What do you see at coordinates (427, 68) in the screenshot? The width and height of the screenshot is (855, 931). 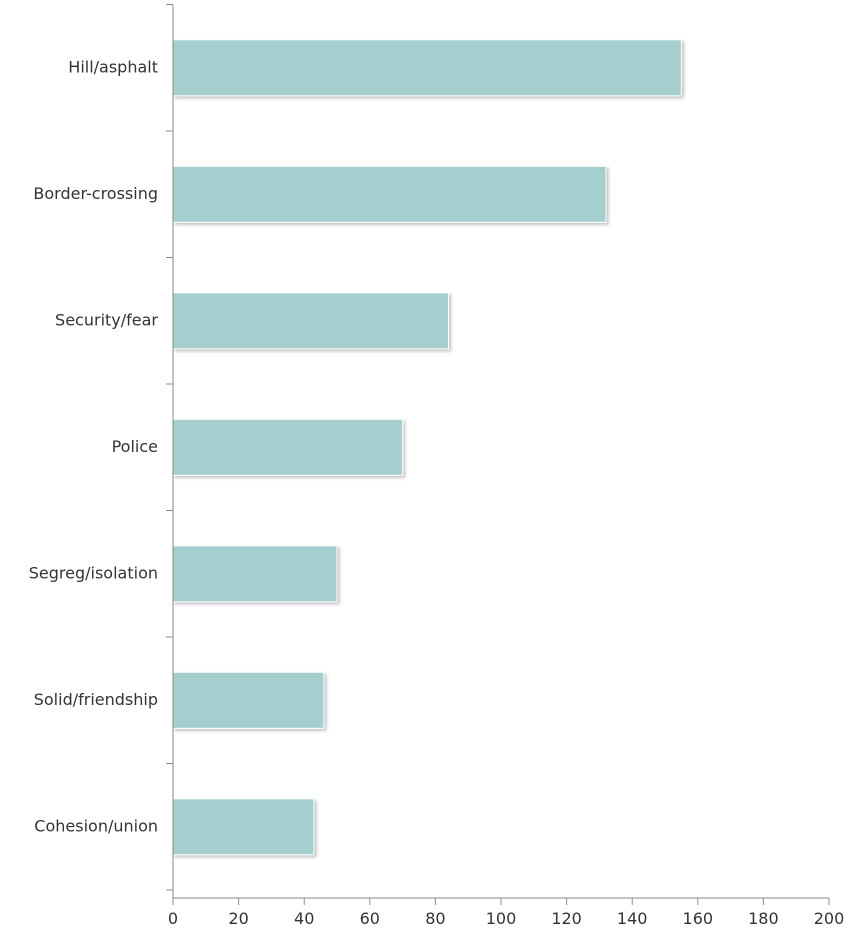 I see `bar-hill-asphalt` at bounding box center [427, 68].